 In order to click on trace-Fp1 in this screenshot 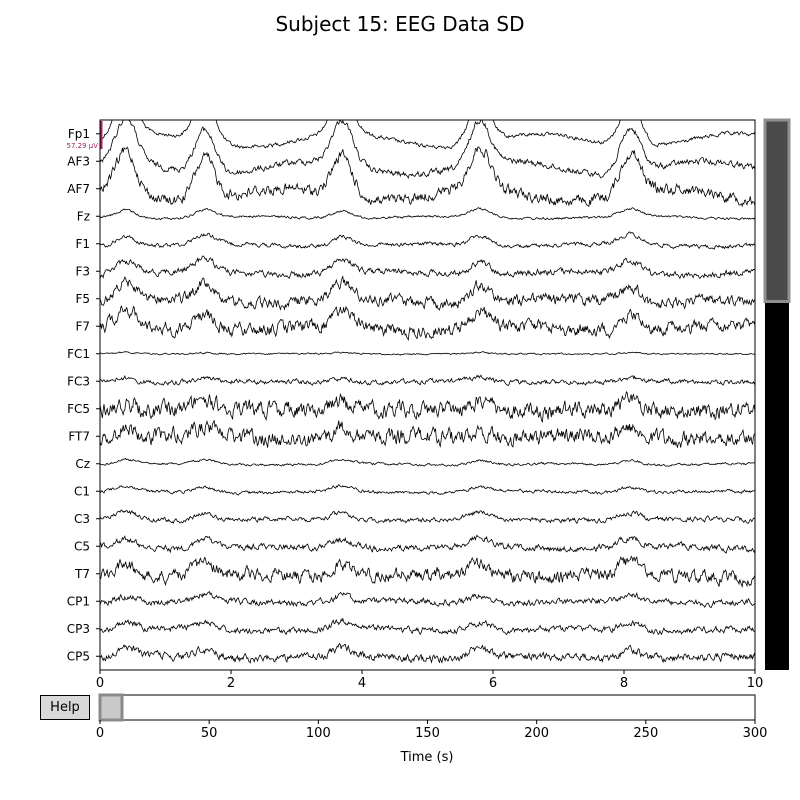, I will do `click(427, 135)`.